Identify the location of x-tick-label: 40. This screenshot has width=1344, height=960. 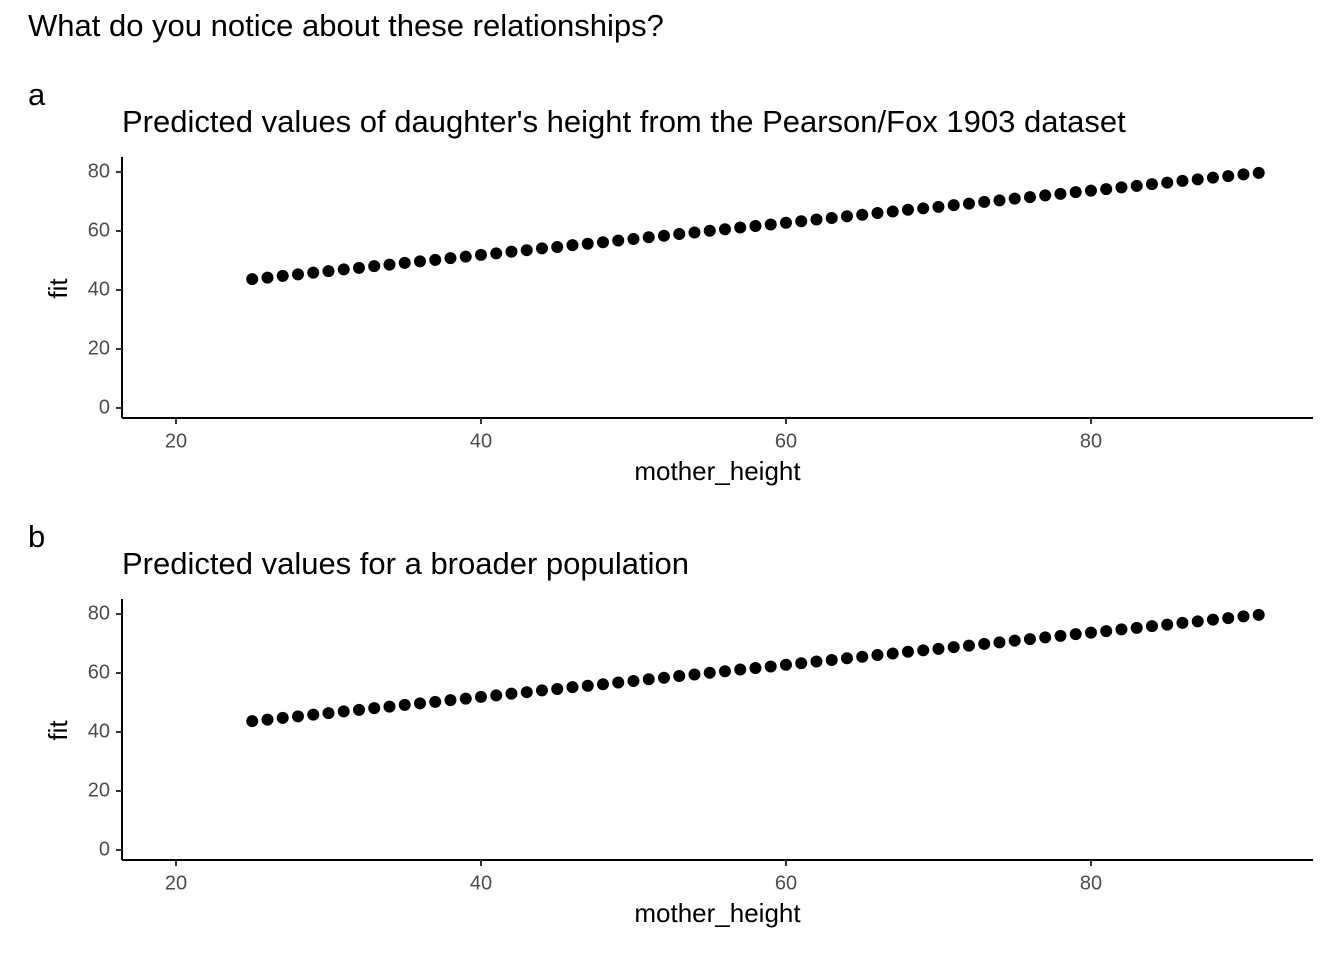
(481, 441).